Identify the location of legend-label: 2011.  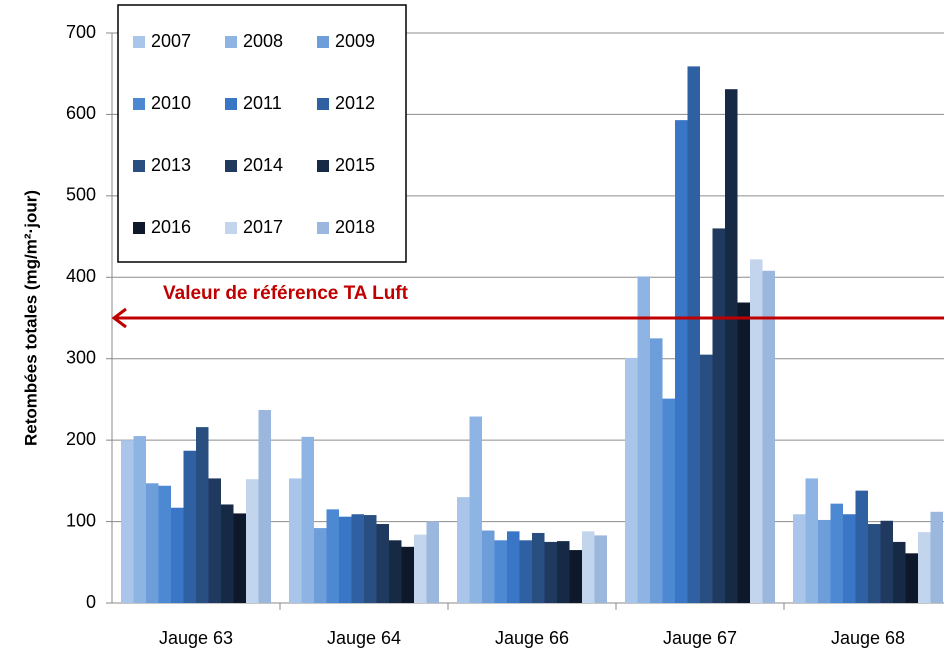
(262, 103).